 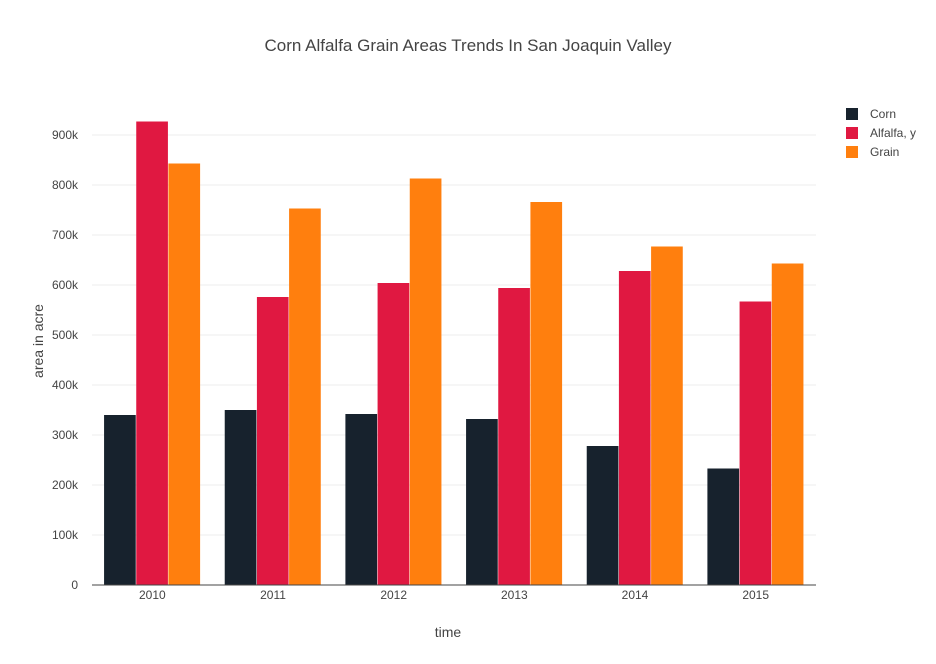 I want to click on y-tick-label: 800k, so click(x=65, y=185).